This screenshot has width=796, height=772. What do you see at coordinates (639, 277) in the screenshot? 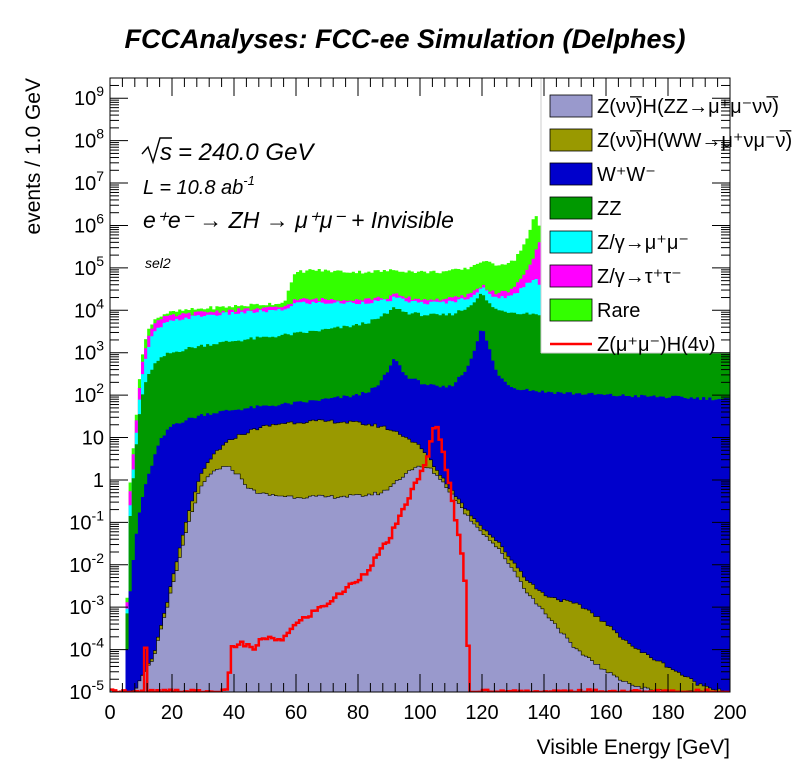
I see `legend-label: Z/γ→τ⁺τ⁻` at bounding box center [639, 277].